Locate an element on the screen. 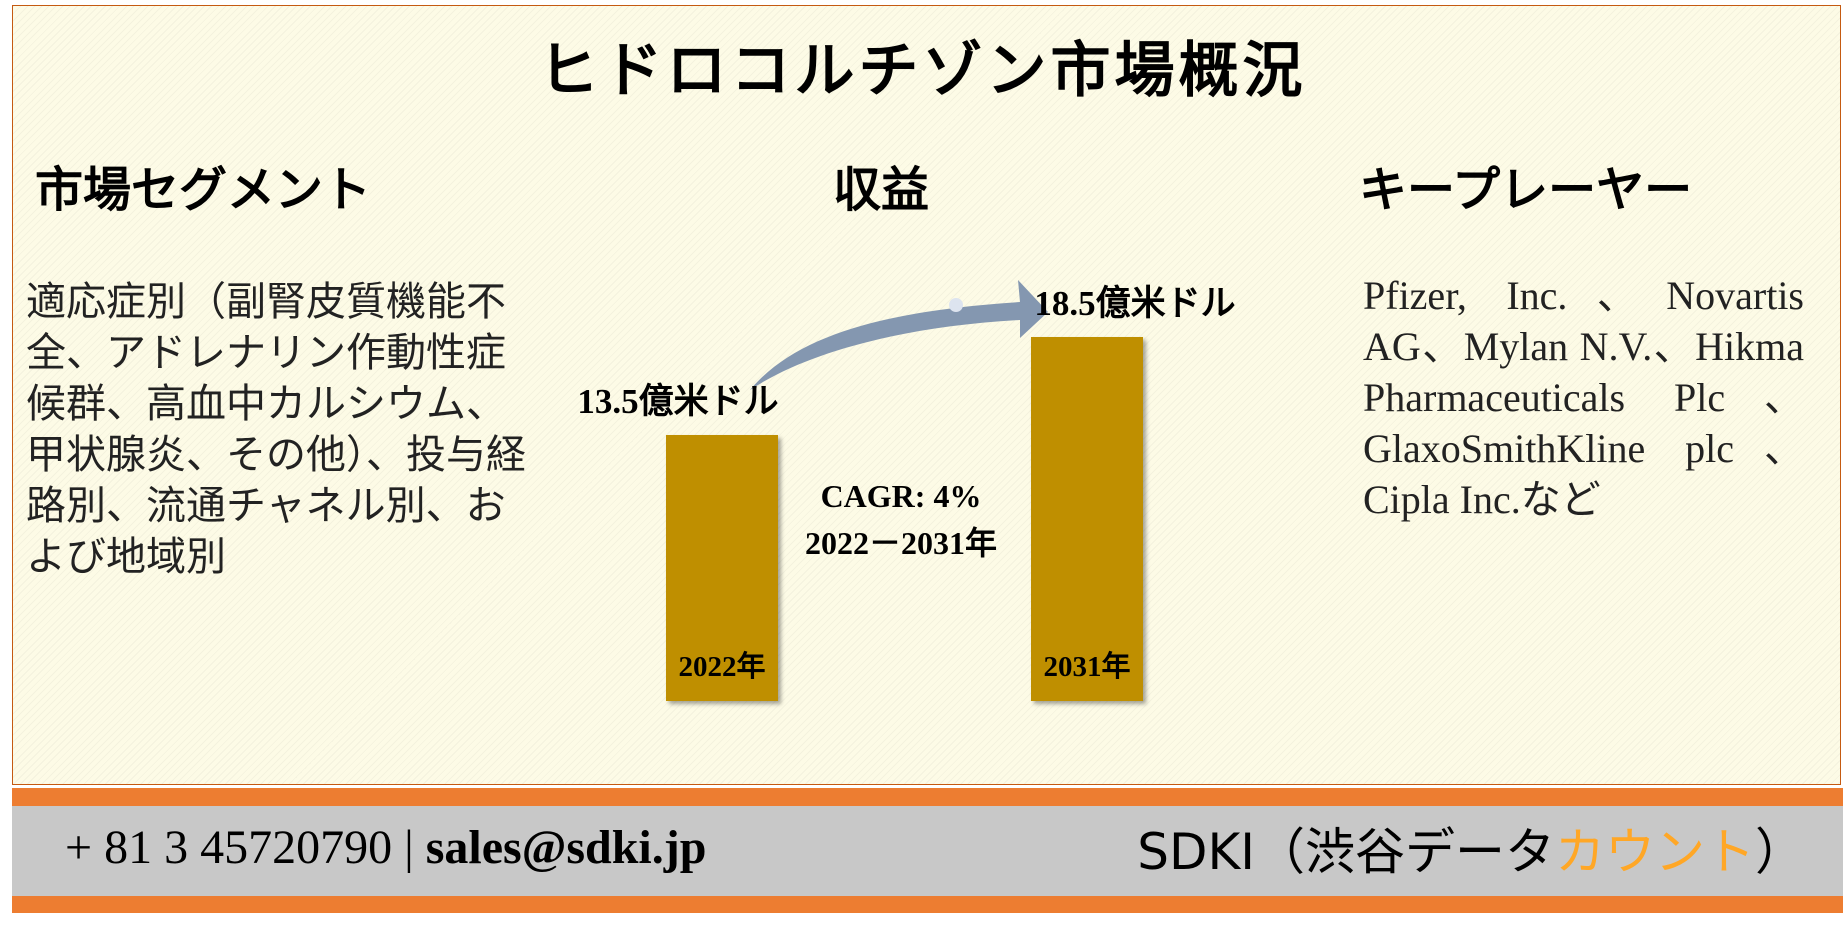 This screenshot has height=929, width=1845. segments-heading: 市場セグメント is located at coordinates (203, 190).